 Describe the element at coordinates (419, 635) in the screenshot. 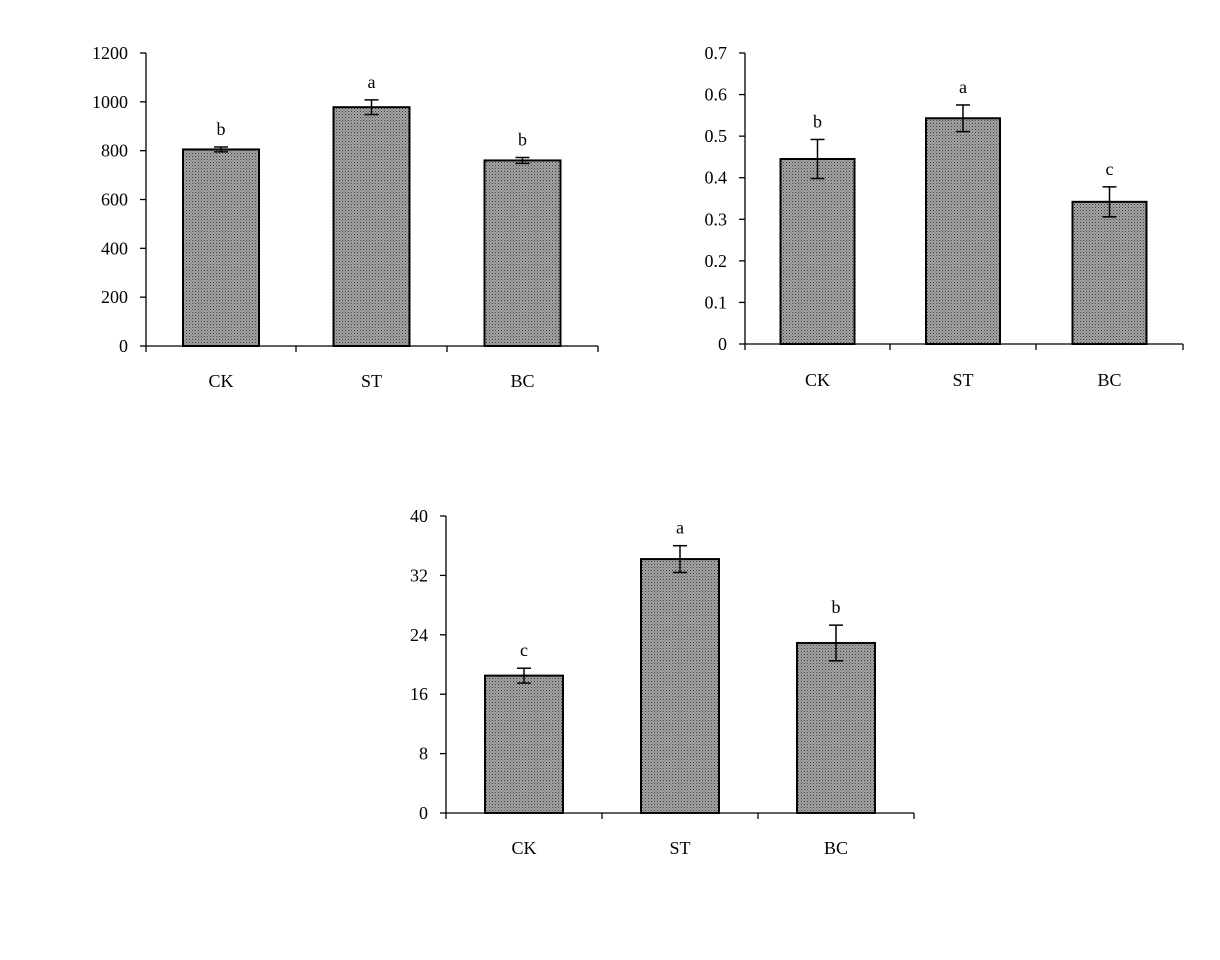

I see `y-tick-label: 24` at that location.